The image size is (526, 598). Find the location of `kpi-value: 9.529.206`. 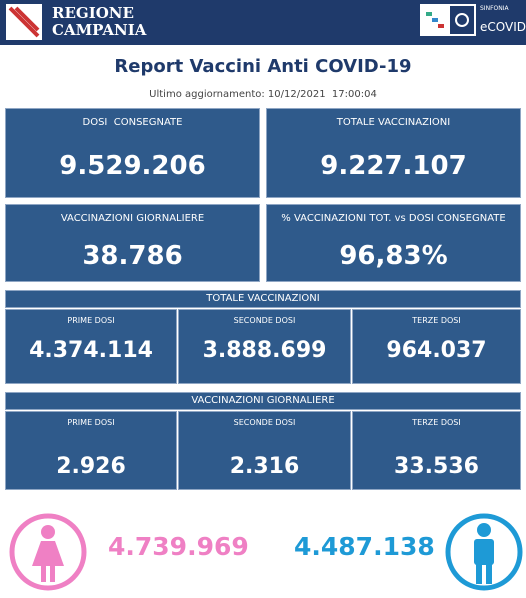

kpi-value: 9.529.206 is located at coordinates (132, 166).